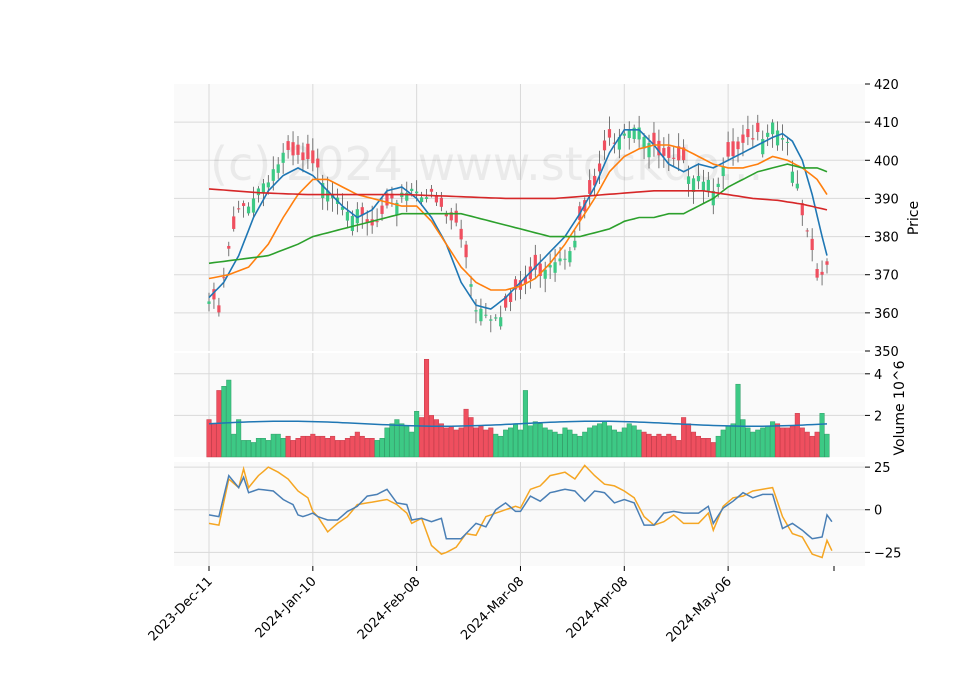 The image size is (960, 694). Describe the element at coordinates (518, 199) in the screenshot. I see `price-ma-line` at that location.